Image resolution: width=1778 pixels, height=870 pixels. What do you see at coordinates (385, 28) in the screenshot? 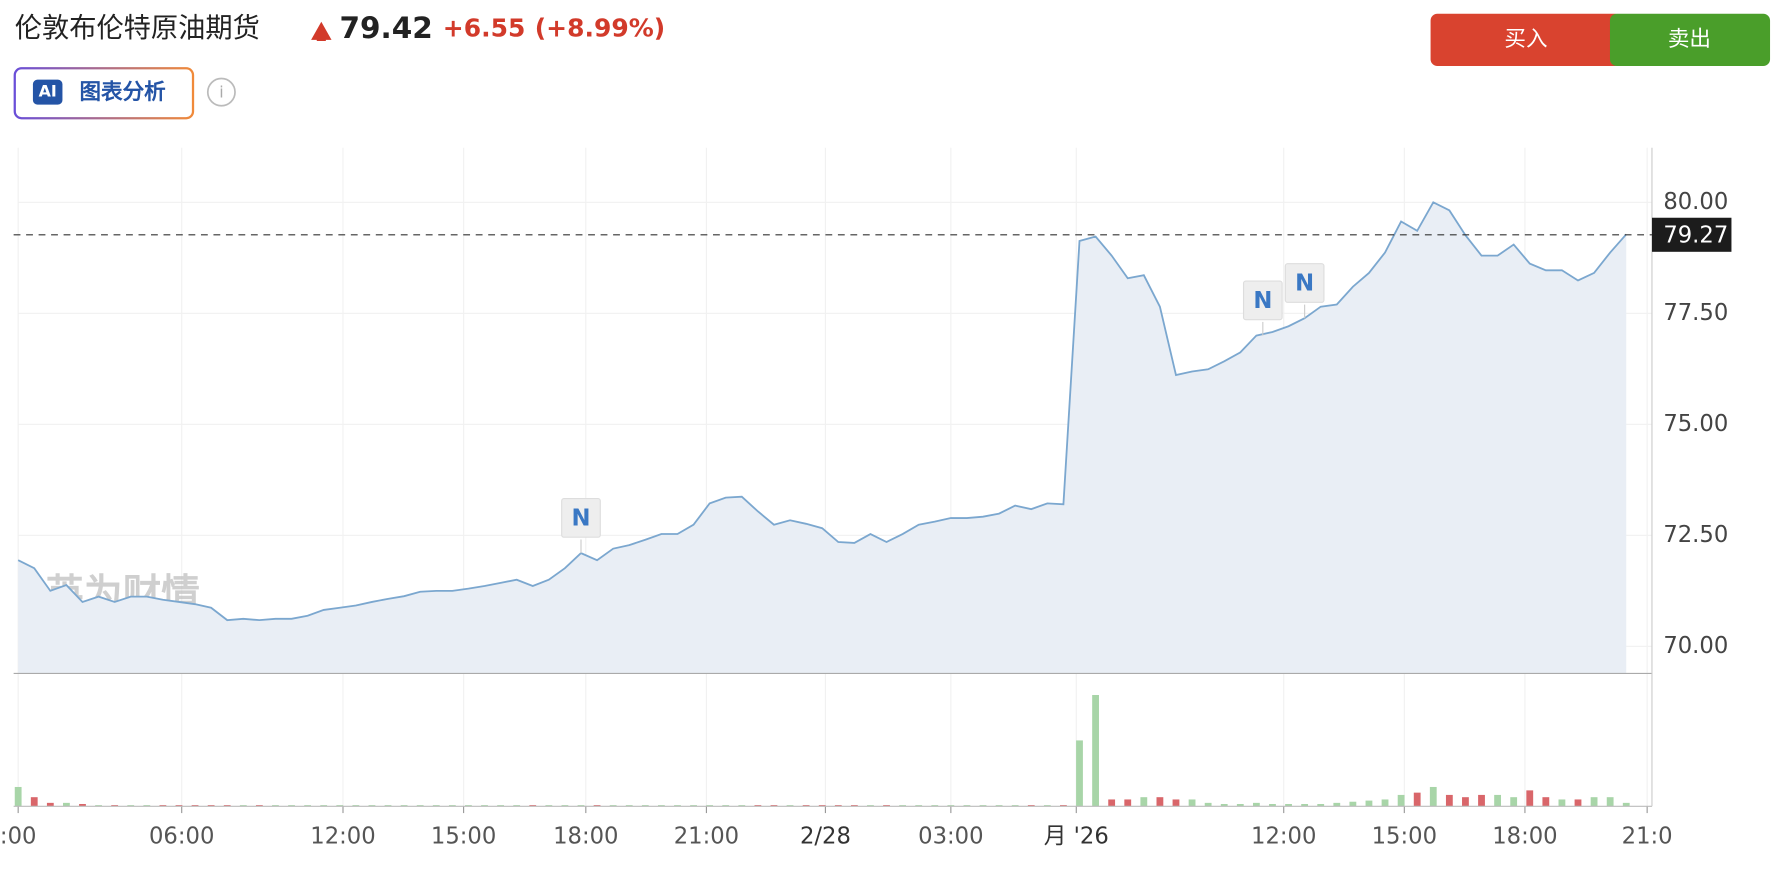
I see `price: 79.42` at bounding box center [385, 28].